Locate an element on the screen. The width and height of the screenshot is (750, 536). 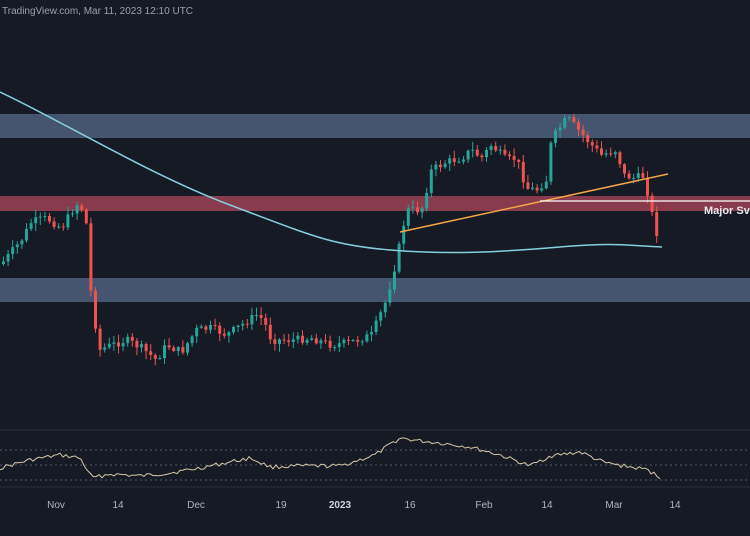
x-tick-label-9: Mar is located at coordinates (614, 505).